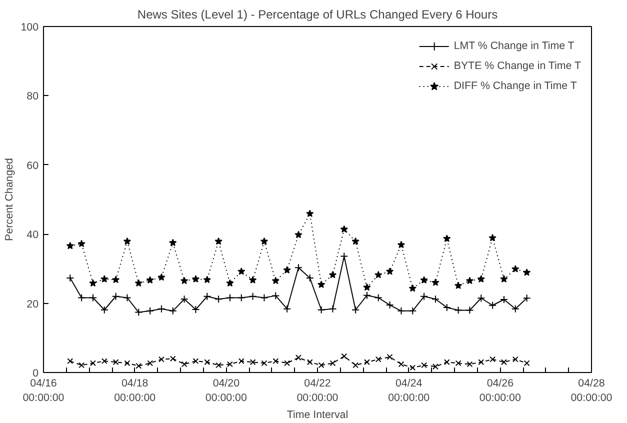 The width and height of the screenshot is (627, 423). Describe the element at coordinates (32, 235) in the screenshot. I see `y-tick-label: 40` at that location.